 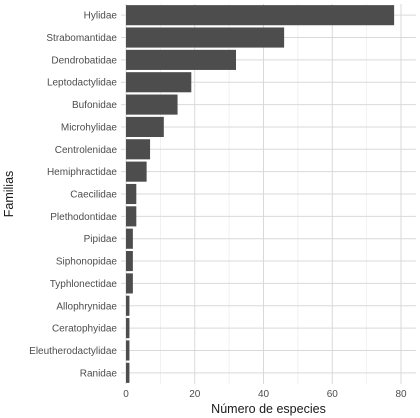 I want to click on x-tick-label: 0, so click(x=126, y=394).